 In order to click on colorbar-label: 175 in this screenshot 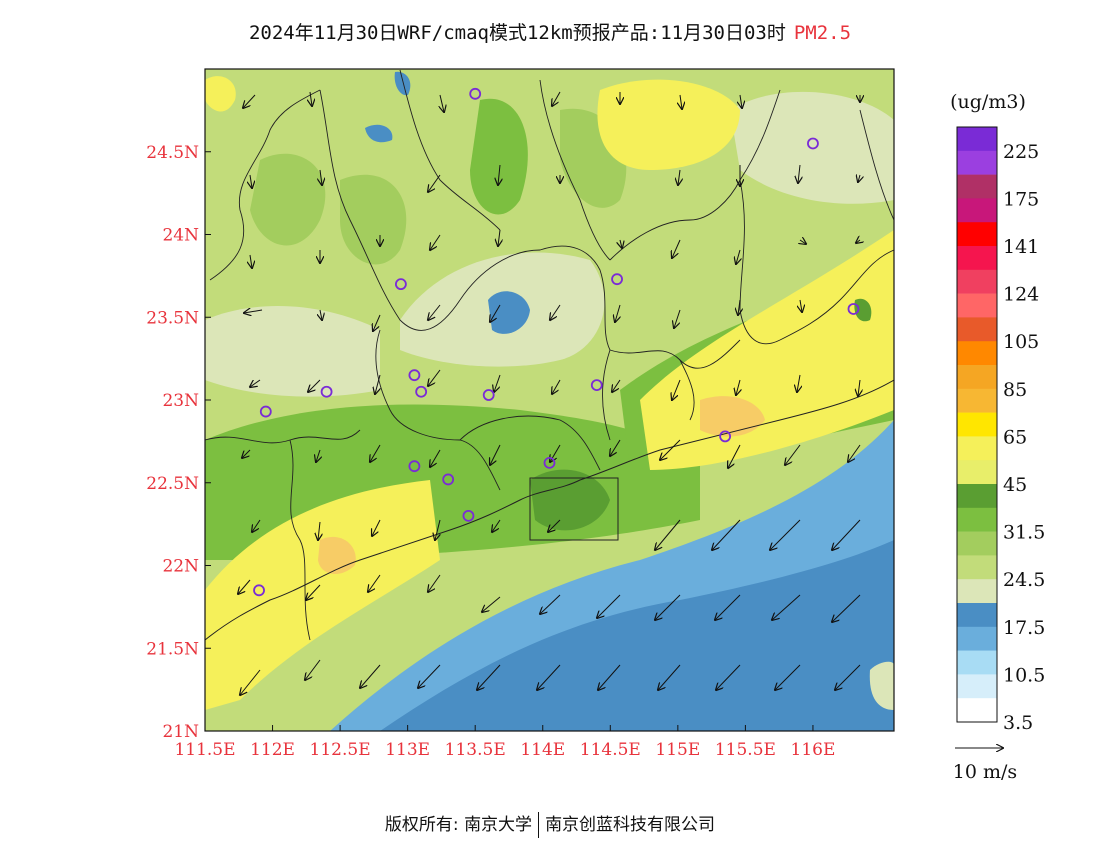, I will do `click(1021, 199)`.